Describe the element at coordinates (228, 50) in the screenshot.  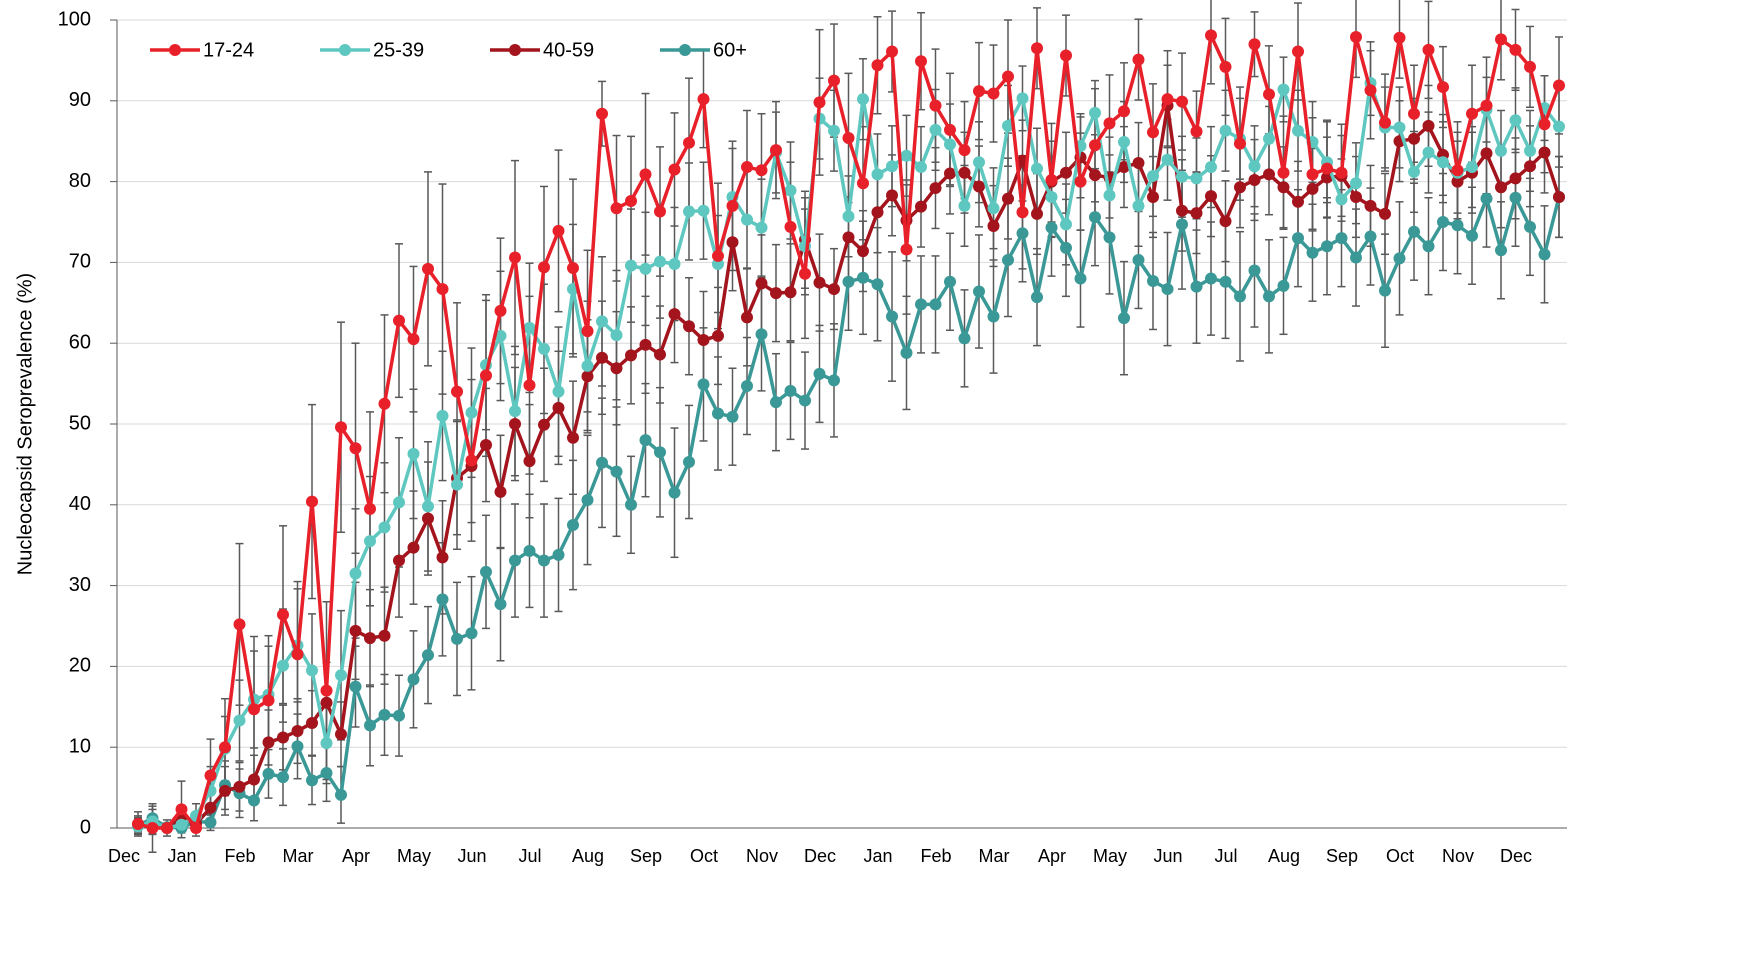
I see `legend-label: 17-24` at that location.